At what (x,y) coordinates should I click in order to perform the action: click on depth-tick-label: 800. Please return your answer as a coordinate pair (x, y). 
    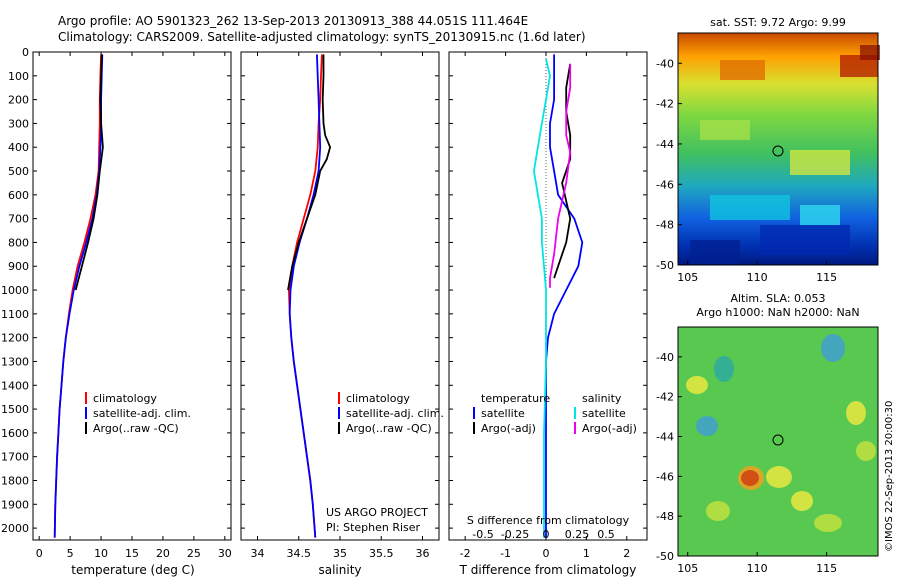
    Looking at the image, I should click on (18, 242).